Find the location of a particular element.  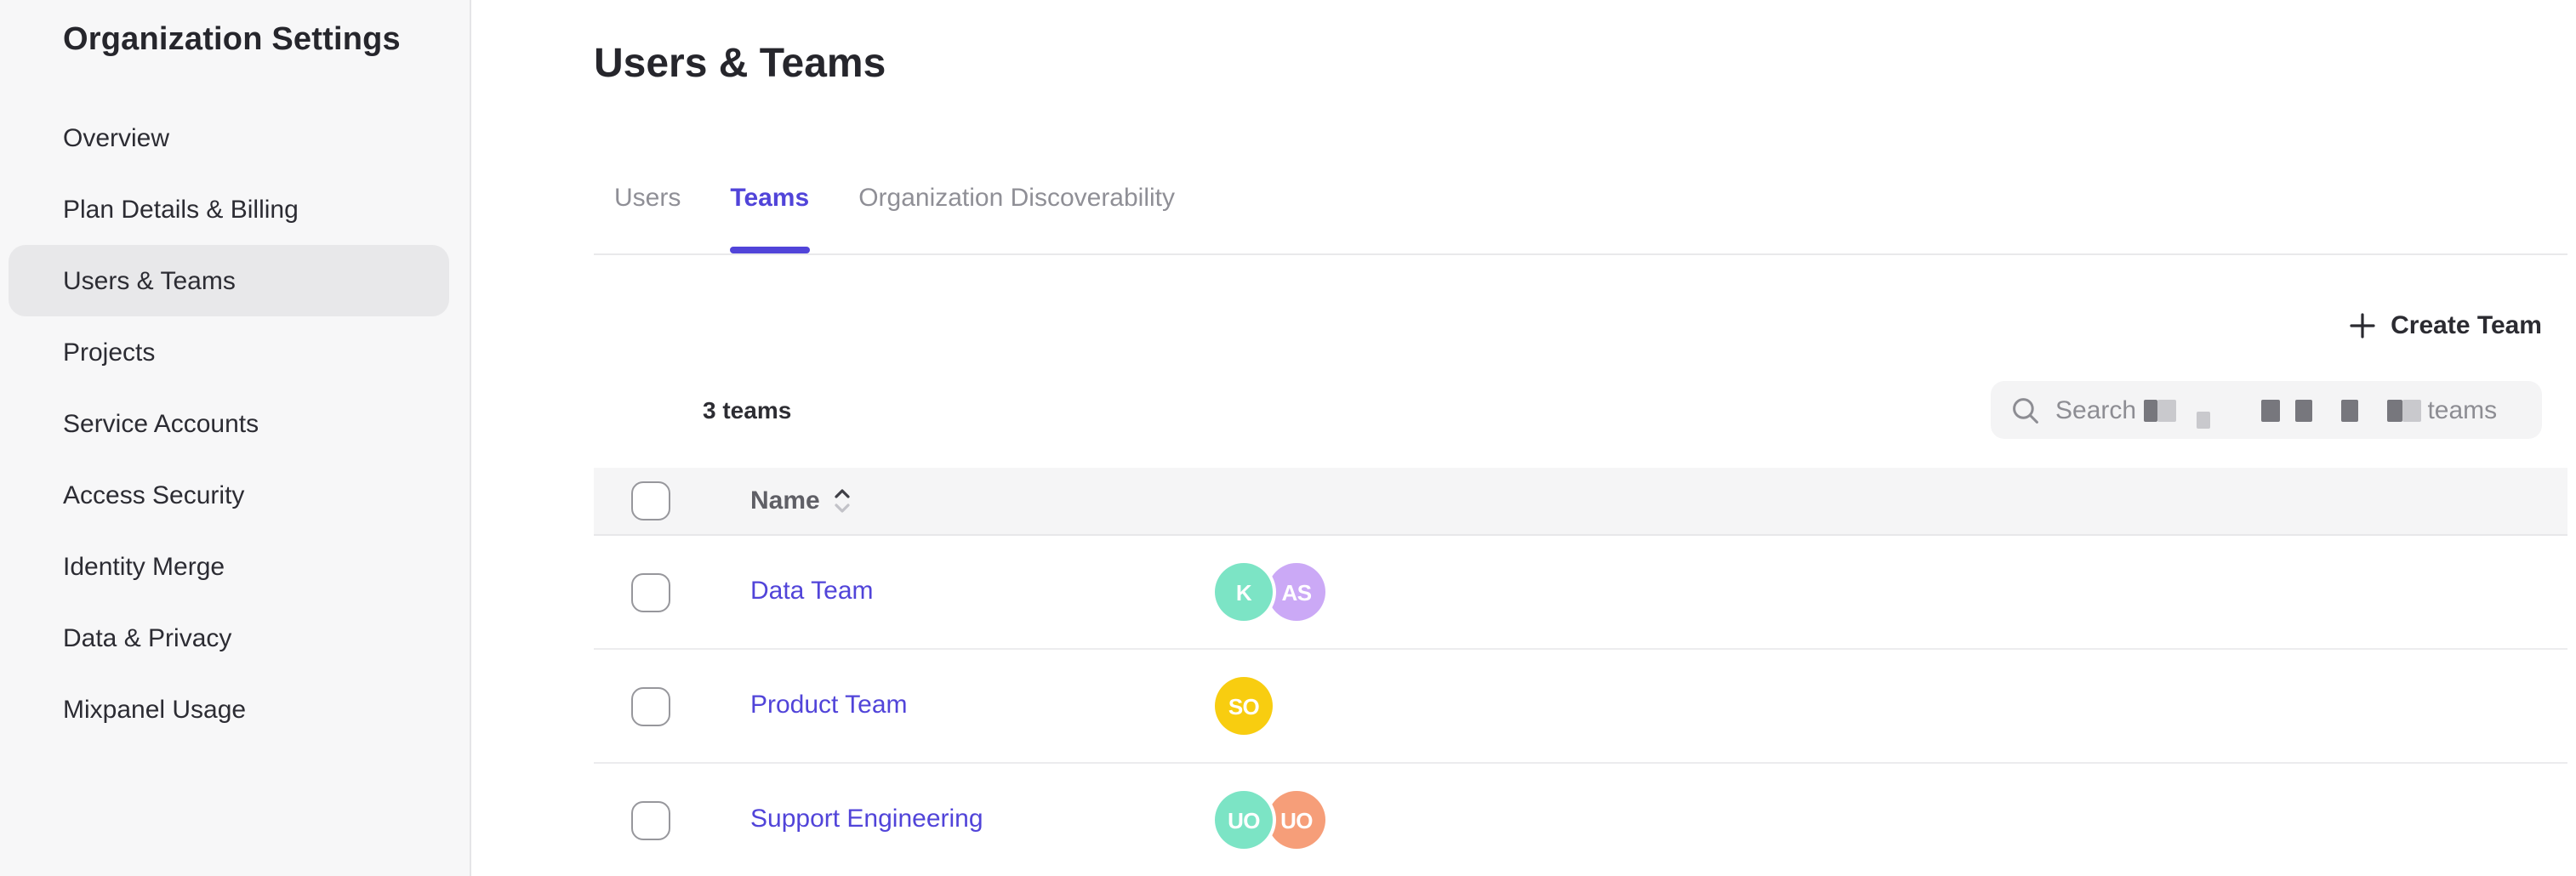

search-placeholder-prefix: Search is located at coordinates (2096, 409).